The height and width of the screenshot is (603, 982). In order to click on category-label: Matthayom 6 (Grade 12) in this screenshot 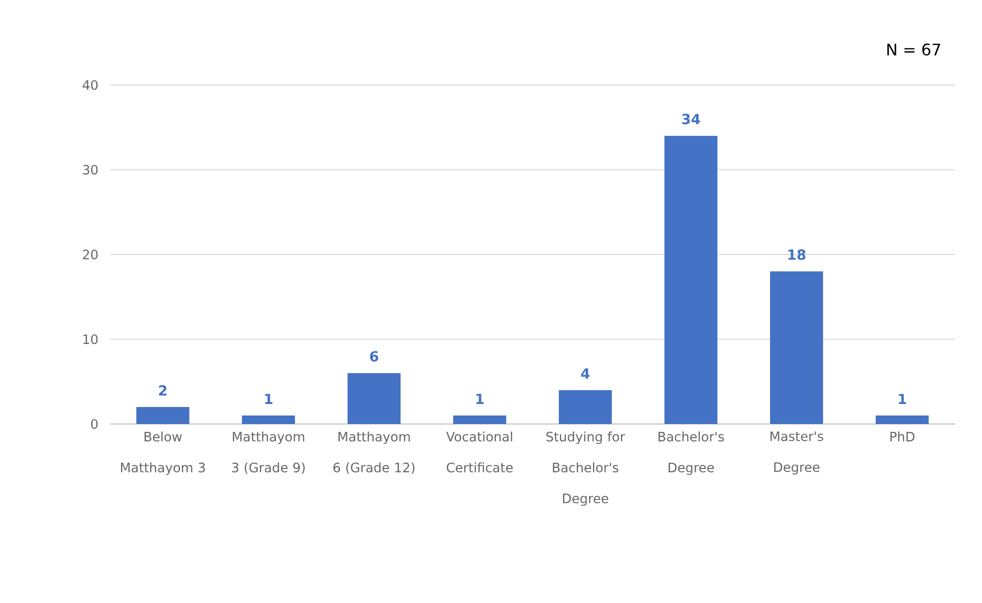, I will do `click(374, 453)`.